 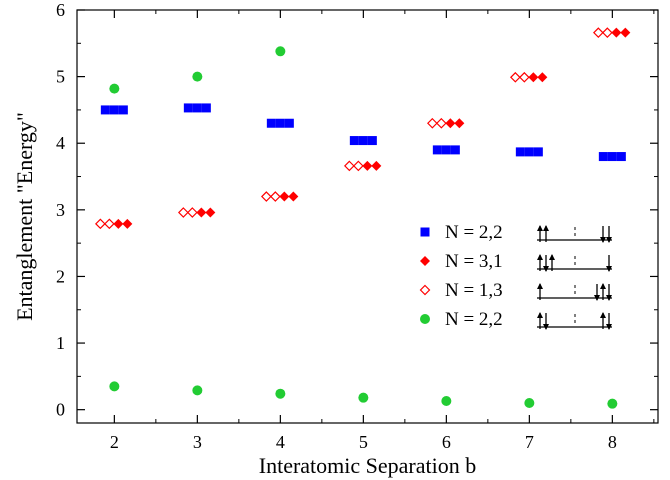 What do you see at coordinates (60, 343) in the screenshot?
I see `y-tick-label: 1` at bounding box center [60, 343].